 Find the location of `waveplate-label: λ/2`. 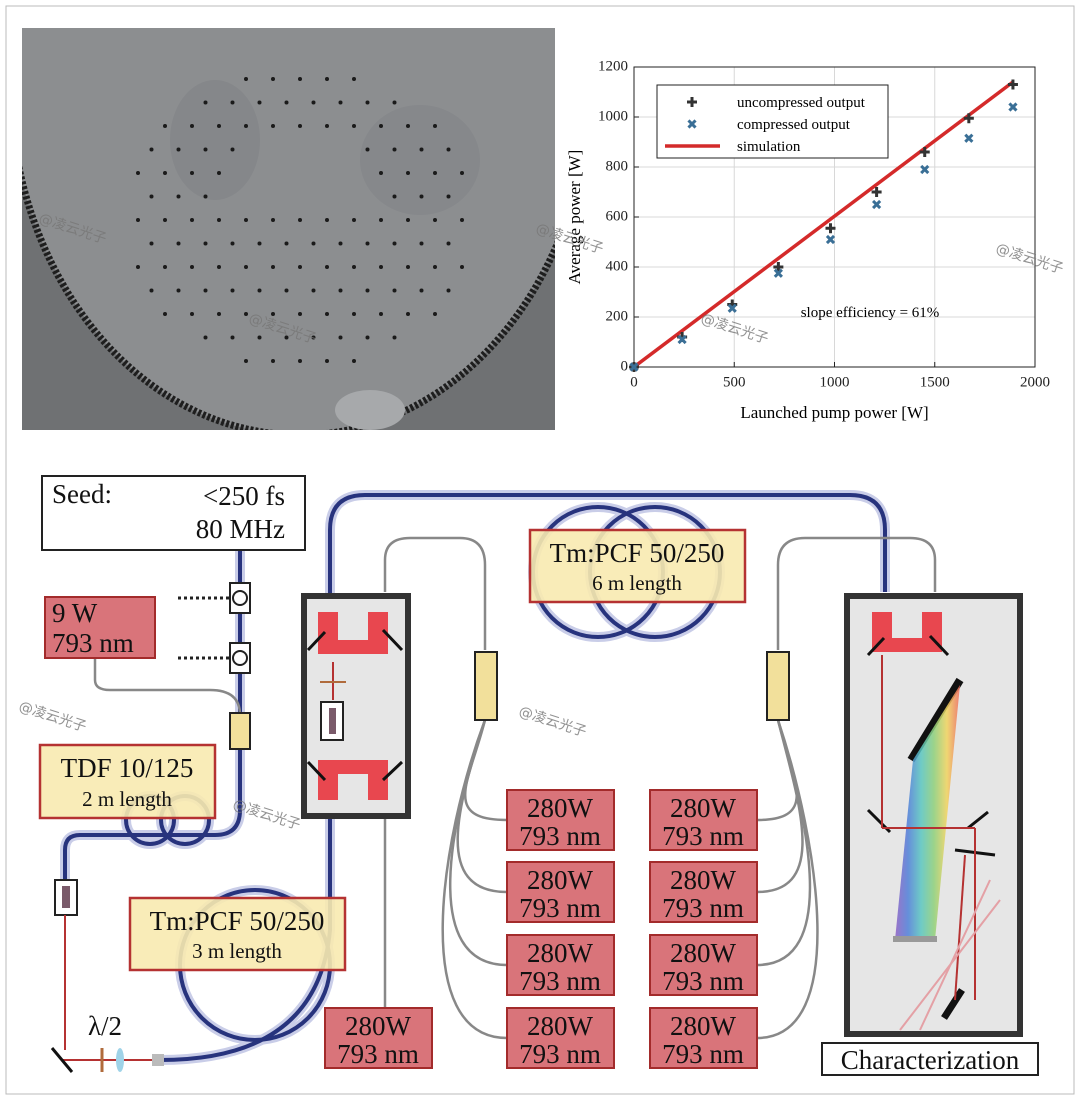

waveplate-label: λ/2 is located at coordinates (105, 1026).